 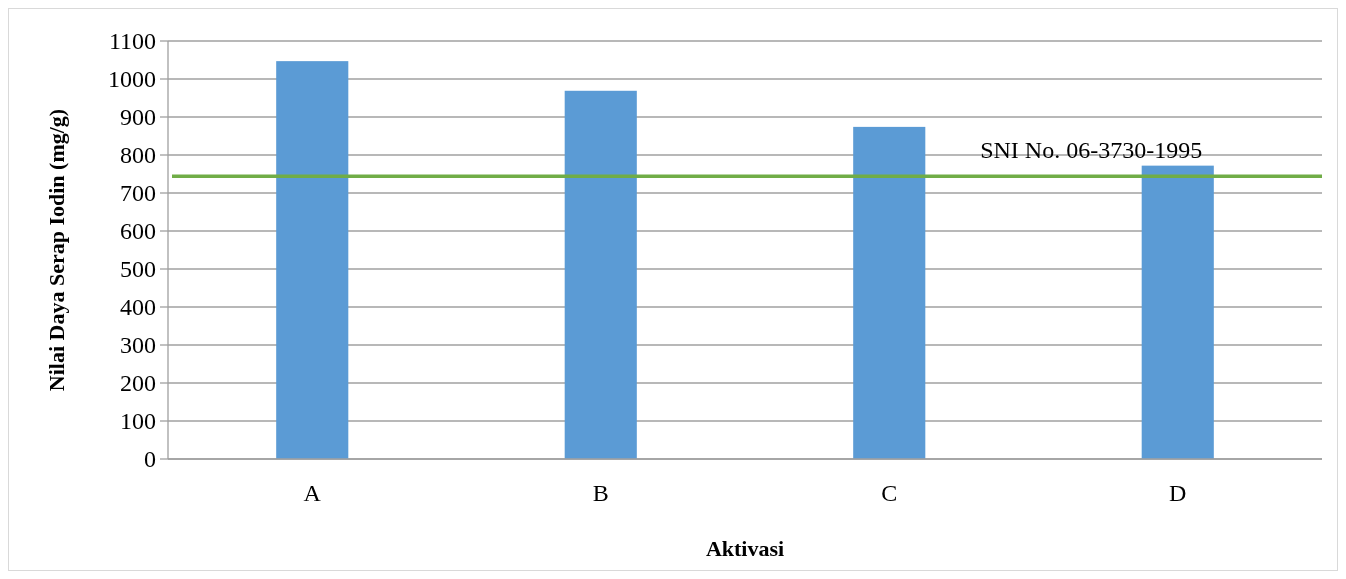 What do you see at coordinates (1091, 150) in the screenshot?
I see `ref-line-label: SNI No. 06-3730-1995` at bounding box center [1091, 150].